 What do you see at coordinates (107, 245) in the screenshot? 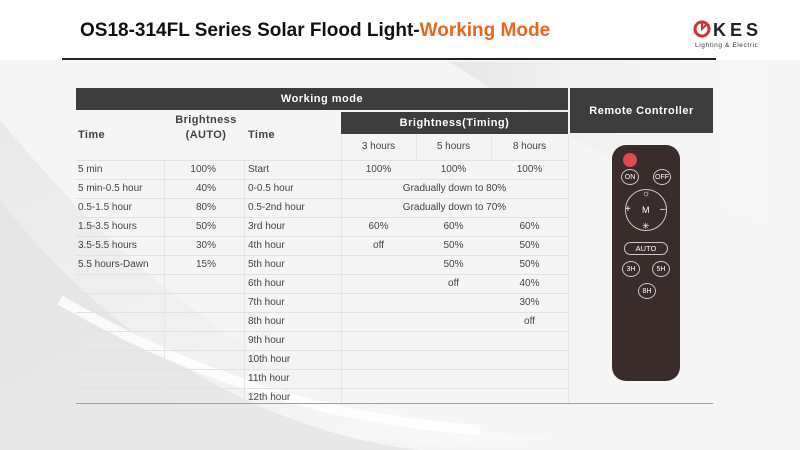
I see `cell-time: 3.5-5.5 hours` at bounding box center [107, 245].